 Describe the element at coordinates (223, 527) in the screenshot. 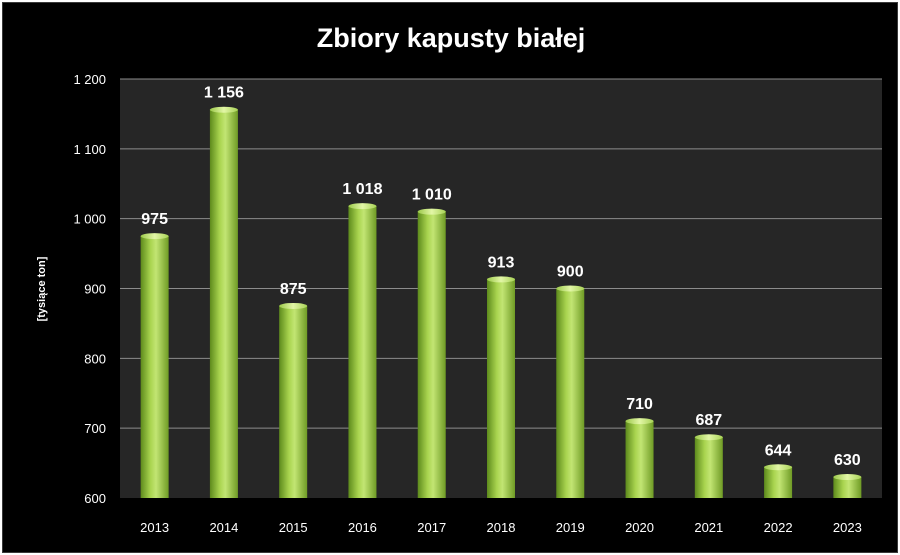

I see `x-tick-label: 2014` at that location.